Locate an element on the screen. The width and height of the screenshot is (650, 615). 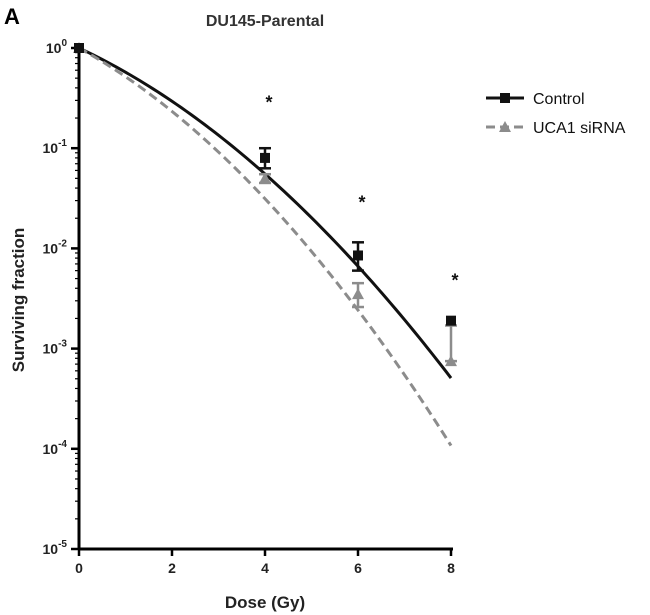
x-tick-label: 2 is located at coordinates (172, 568).